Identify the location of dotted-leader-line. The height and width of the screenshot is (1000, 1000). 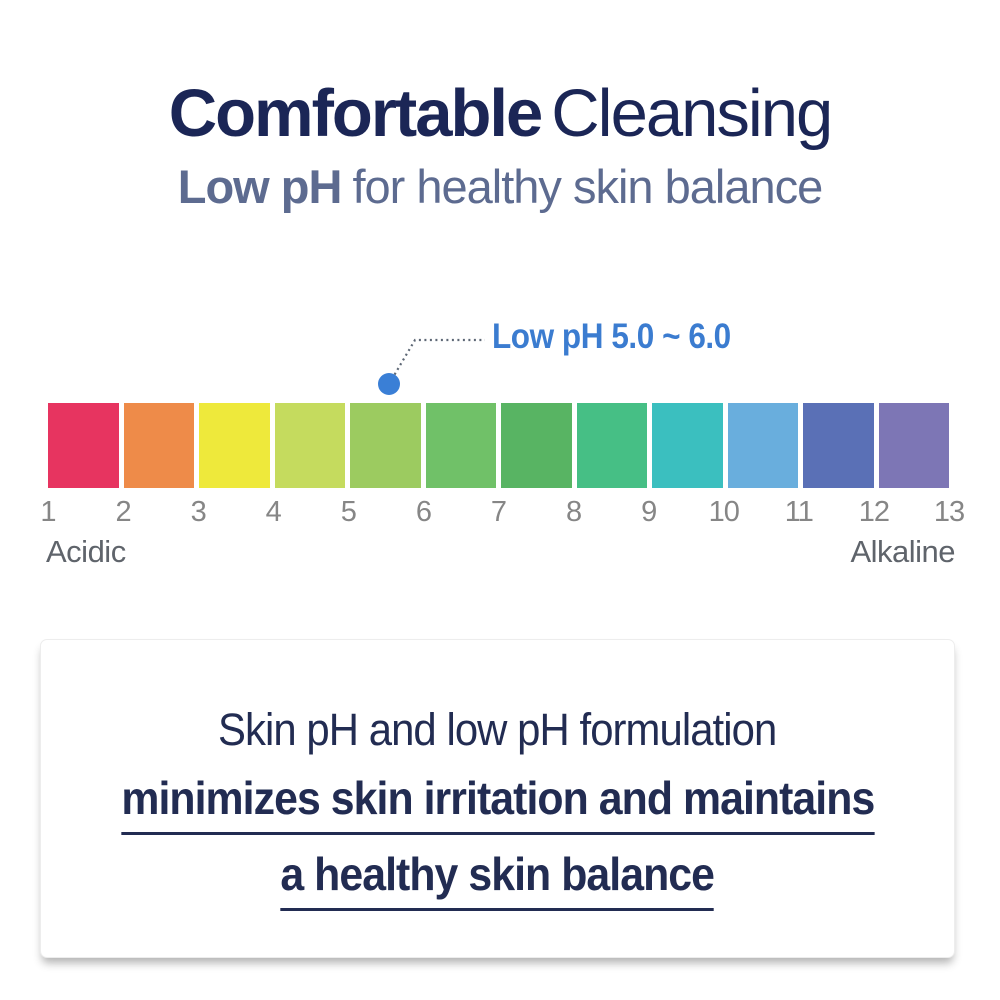
(436, 361).